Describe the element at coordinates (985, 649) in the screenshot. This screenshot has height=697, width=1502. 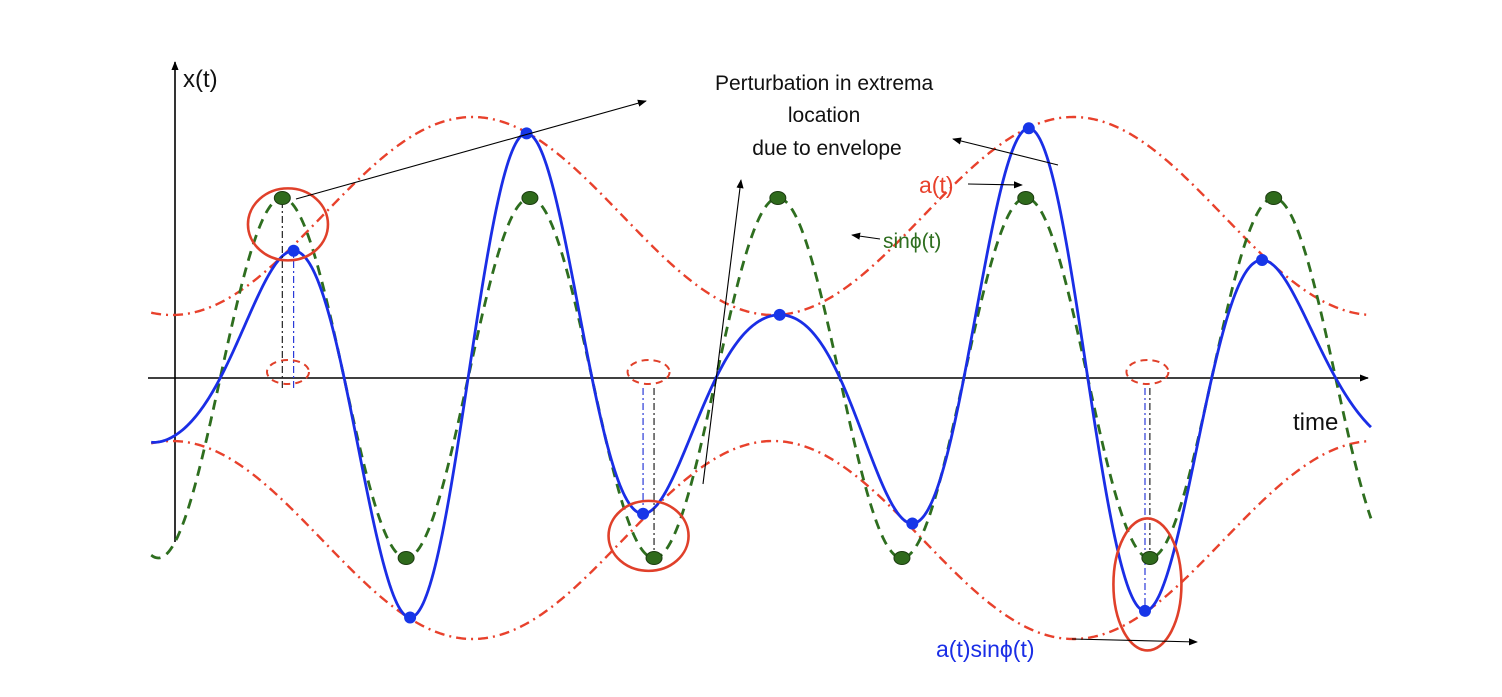
I see `product-label: a(t)sinϕ(t)` at that location.